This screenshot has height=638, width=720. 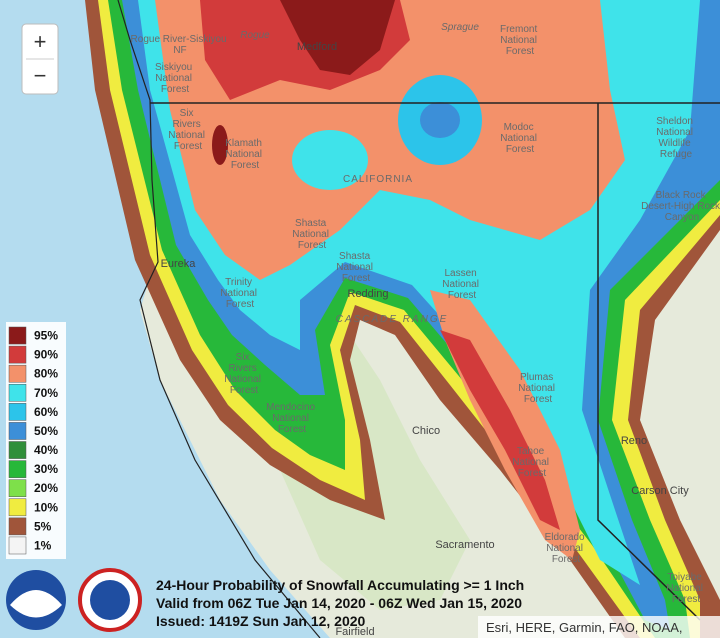 I want to click on map-label: Eldorado National Forest, so click(x=566, y=548).